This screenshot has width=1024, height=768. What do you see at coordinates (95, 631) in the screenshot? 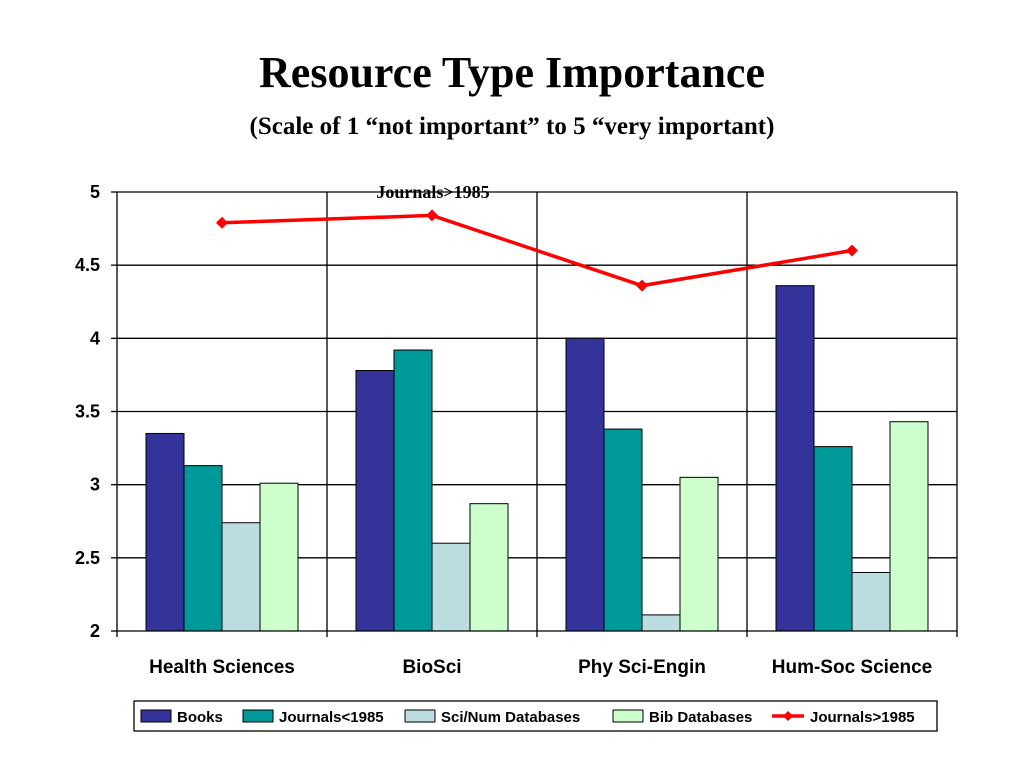
I see `y-tick-label: 2` at bounding box center [95, 631].